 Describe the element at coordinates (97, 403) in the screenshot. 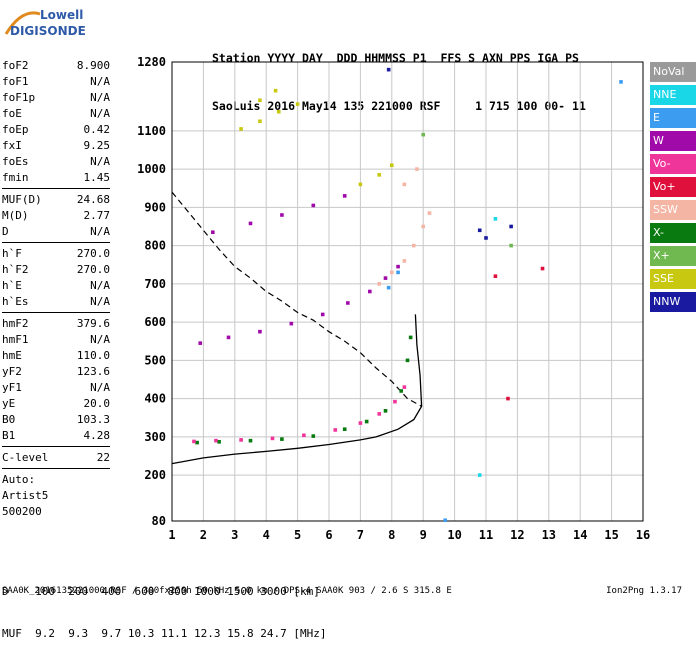

I see `param-value: 20.0` at that location.